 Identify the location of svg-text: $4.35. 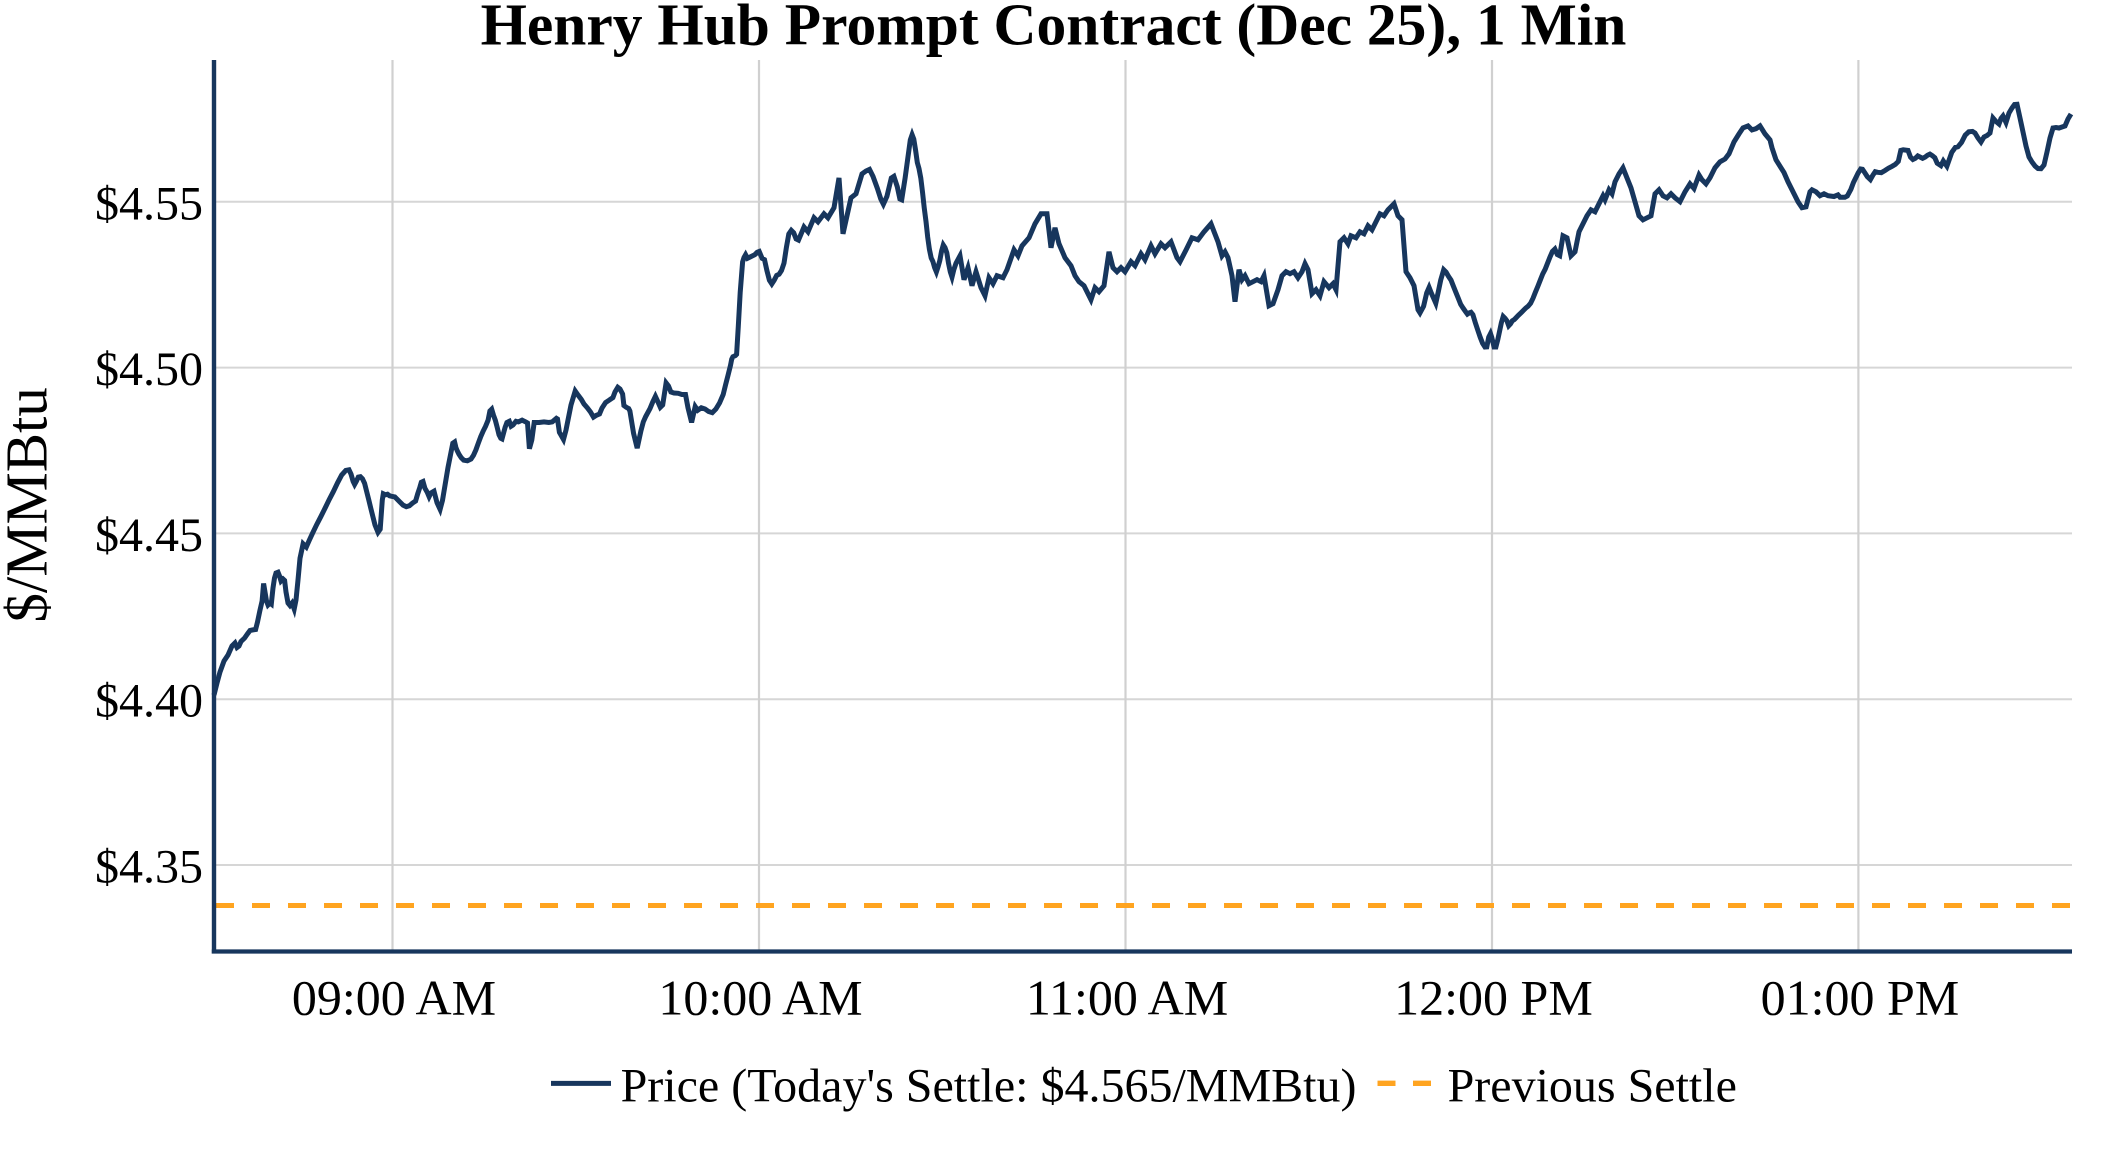
(149, 867).